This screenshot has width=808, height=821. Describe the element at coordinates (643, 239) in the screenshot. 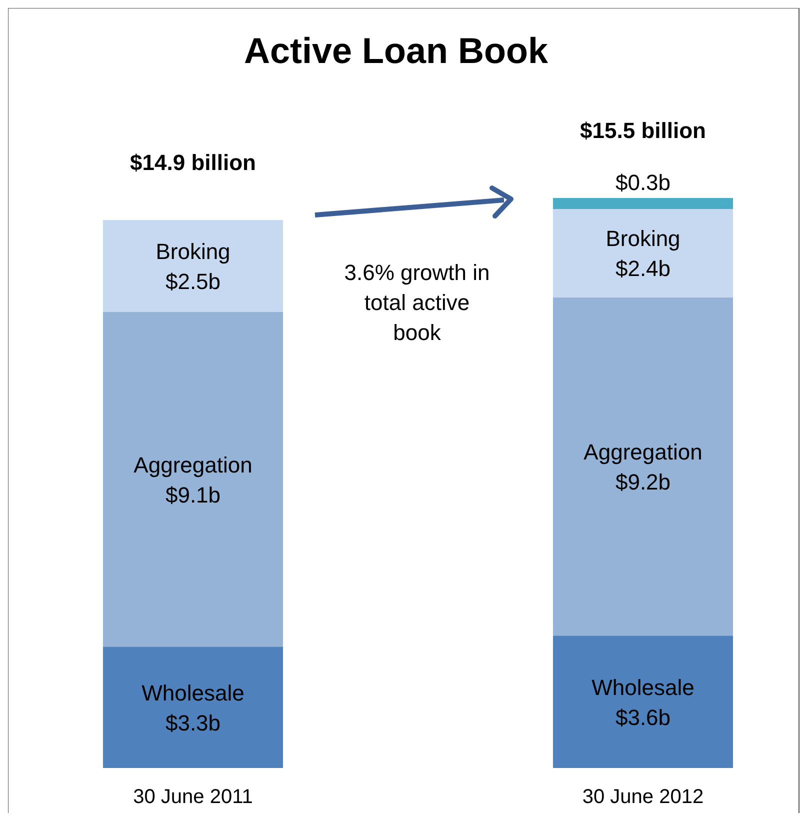

I see `series-label: Broking` at that location.